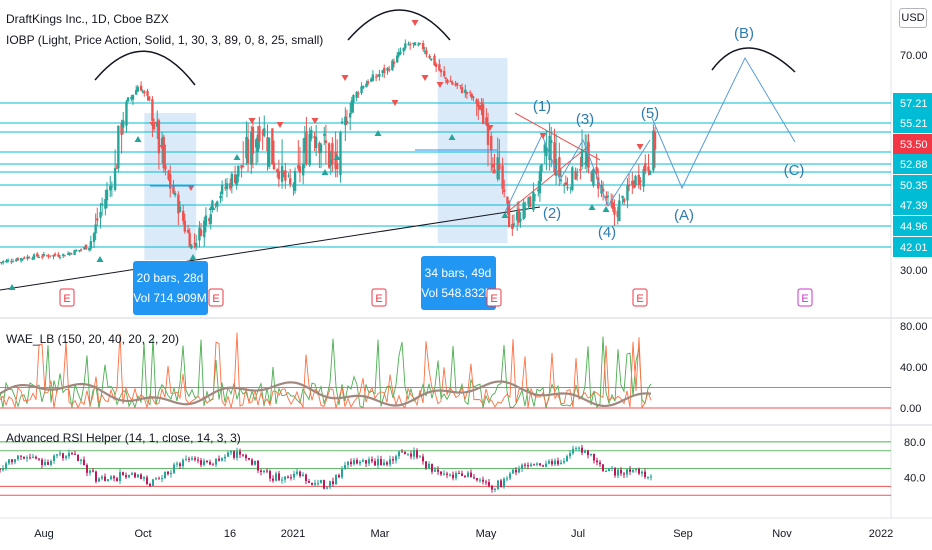 This screenshot has width=932, height=550. What do you see at coordinates (914, 56) in the screenshot?
I see `price-axis-label: 70.00` at bounding box center [914, 56].